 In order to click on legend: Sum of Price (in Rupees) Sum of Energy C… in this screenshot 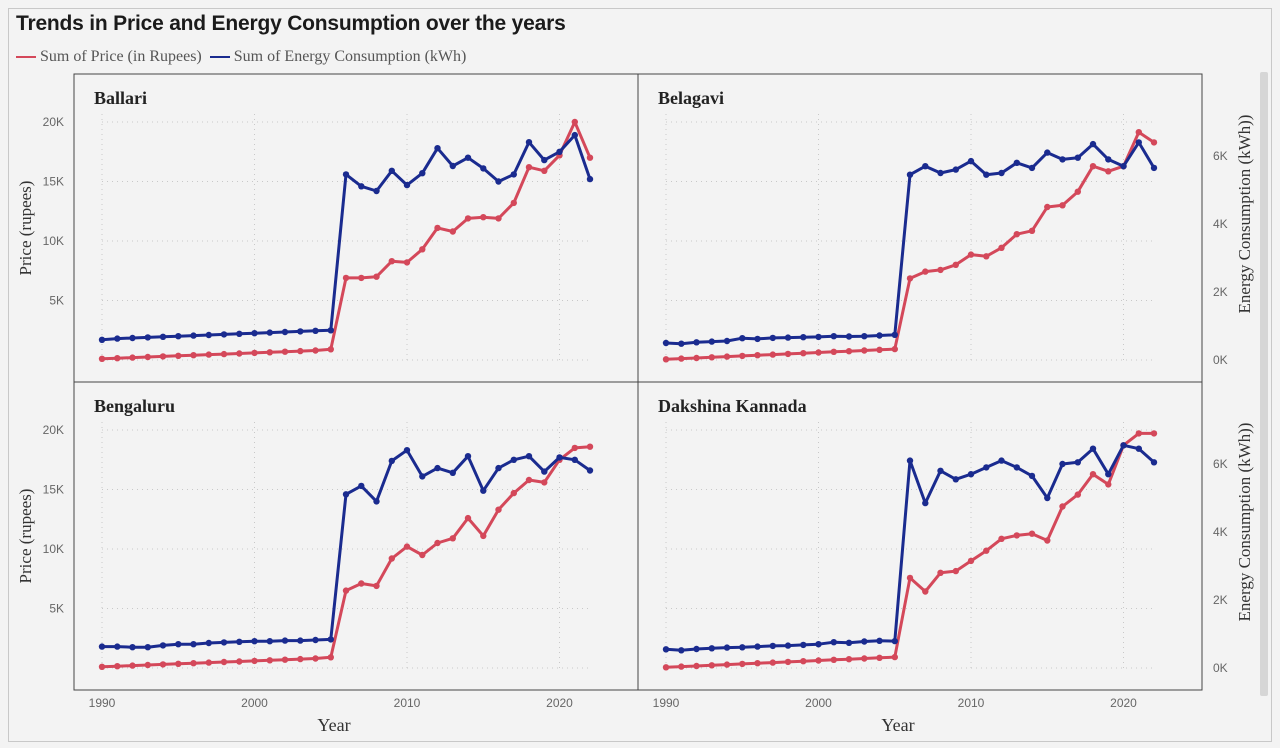, I will do `click(245, 57)`.